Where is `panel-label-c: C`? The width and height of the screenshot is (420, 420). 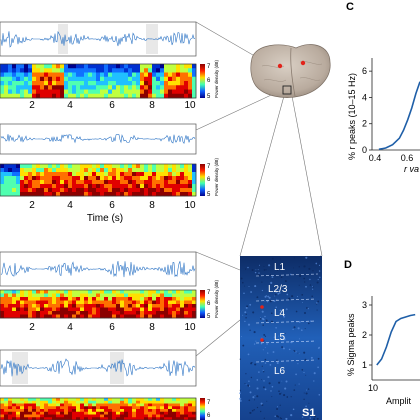 panel-label-c: C is located at coordinates (350, 7).